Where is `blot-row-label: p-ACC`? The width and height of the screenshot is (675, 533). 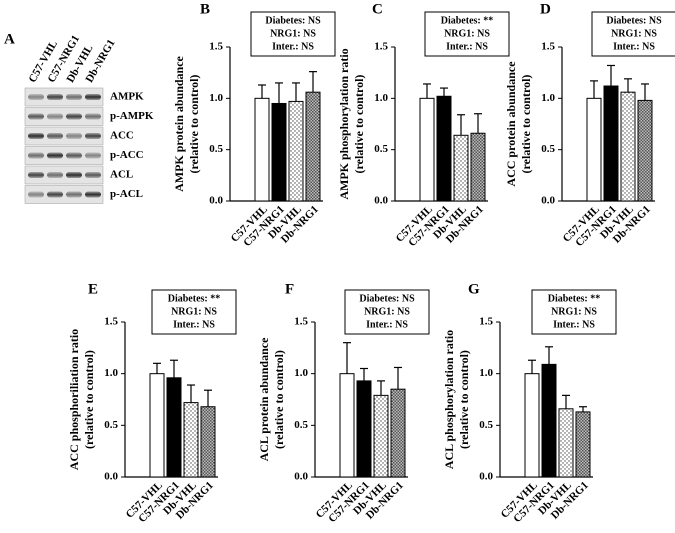
blot-row-label: p-ACC is located at coordinates (127, 155).